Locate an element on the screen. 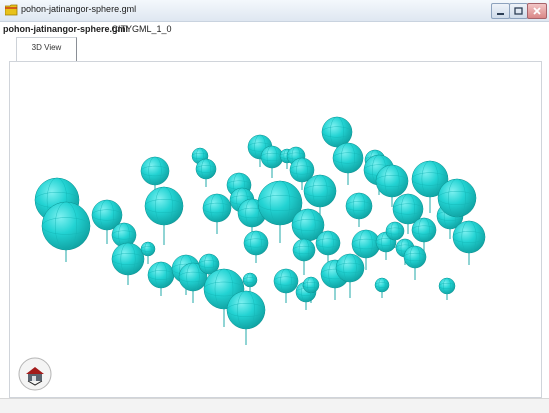  navigation-widget is located at coordinates (35, 374).